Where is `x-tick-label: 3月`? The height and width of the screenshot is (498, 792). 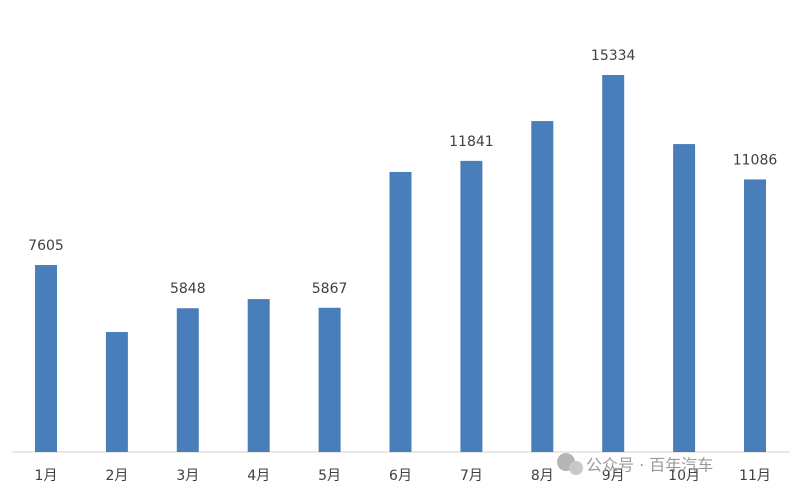 x-tick-label: 3月 is located at coordinates (187, 476).